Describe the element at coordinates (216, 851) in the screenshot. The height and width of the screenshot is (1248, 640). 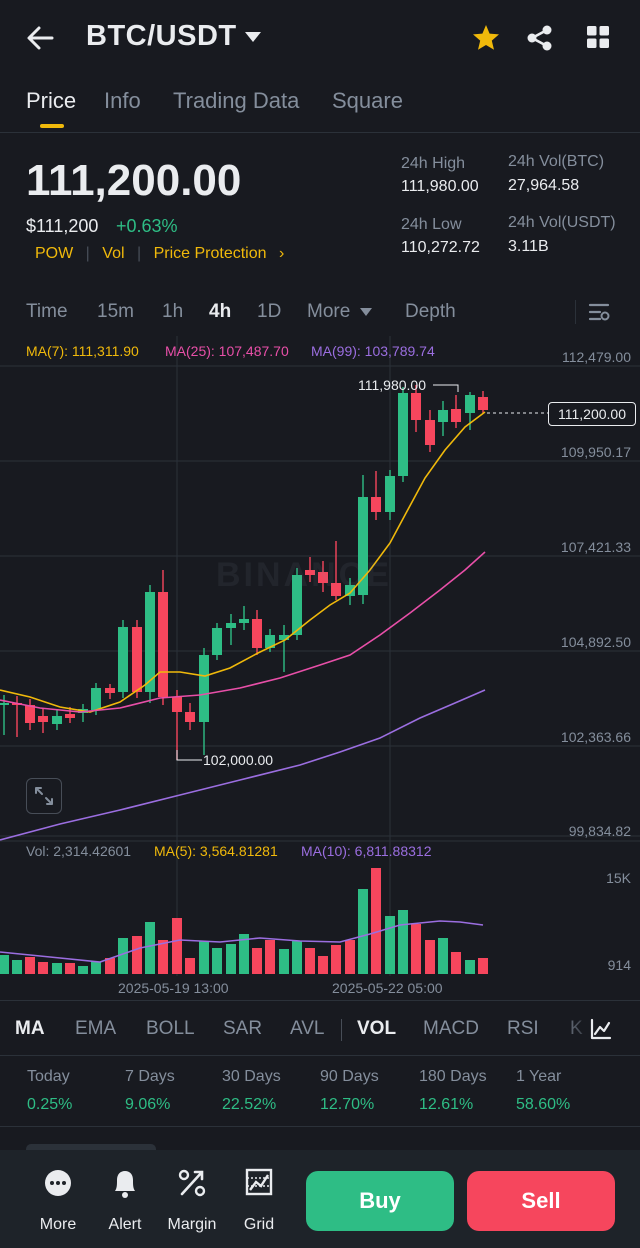
I see `vol-ma5-legend: MA(5): 3,564.81281` at that location.